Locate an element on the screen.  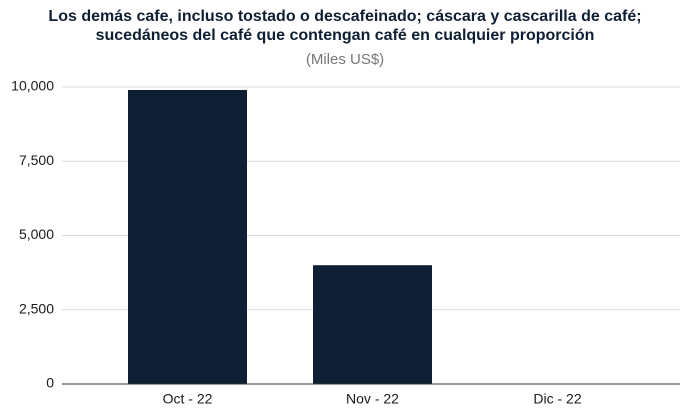
y-tick-label: 0 is located at coordinates (50, 383).